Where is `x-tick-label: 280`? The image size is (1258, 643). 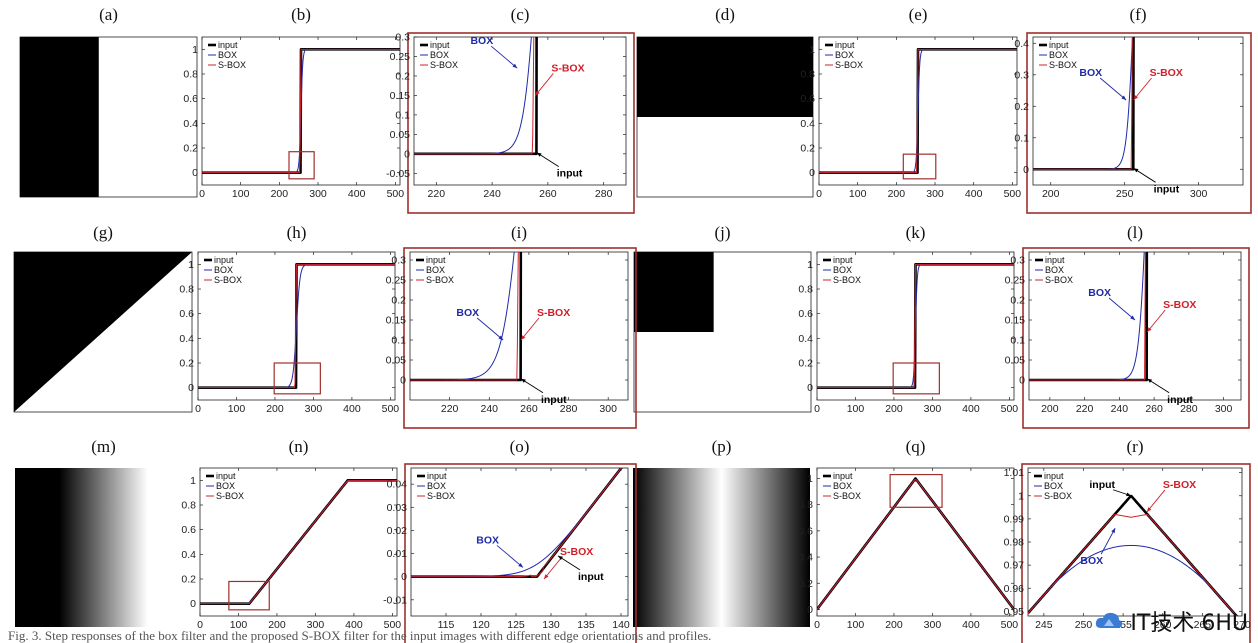
x-tick-label: 280 is located at coordinates (569, 409).